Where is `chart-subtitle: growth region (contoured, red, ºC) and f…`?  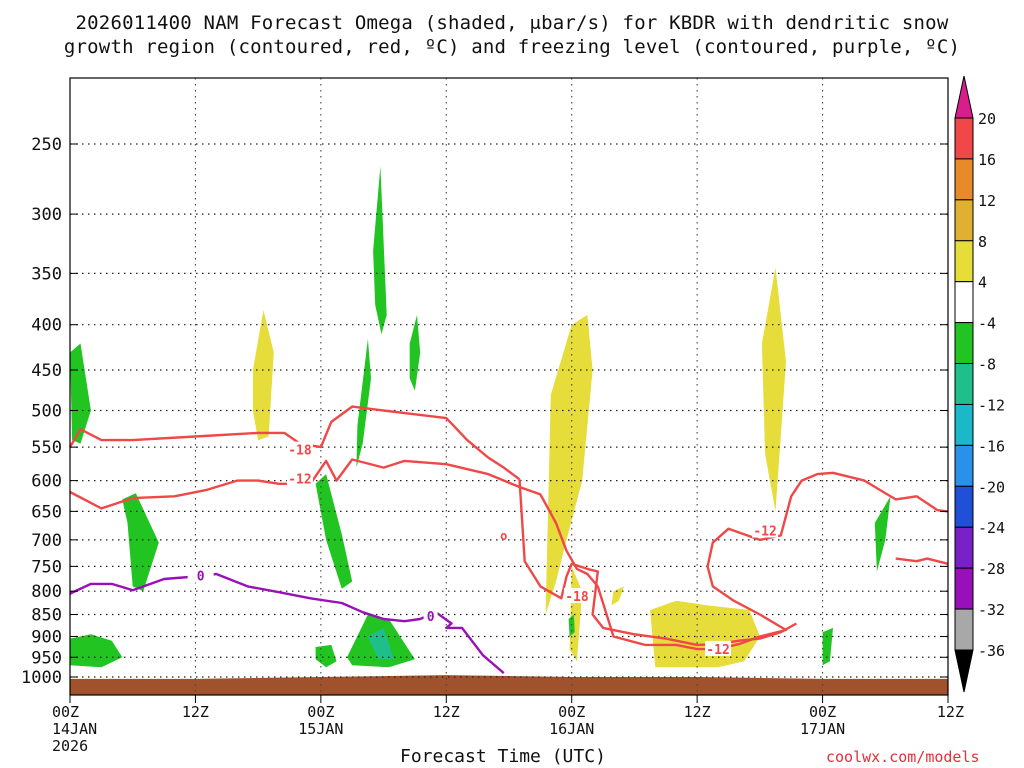 chart-subtitle: growth region (contoured, red, ºC) and f… is located at coordinates (512, 47).